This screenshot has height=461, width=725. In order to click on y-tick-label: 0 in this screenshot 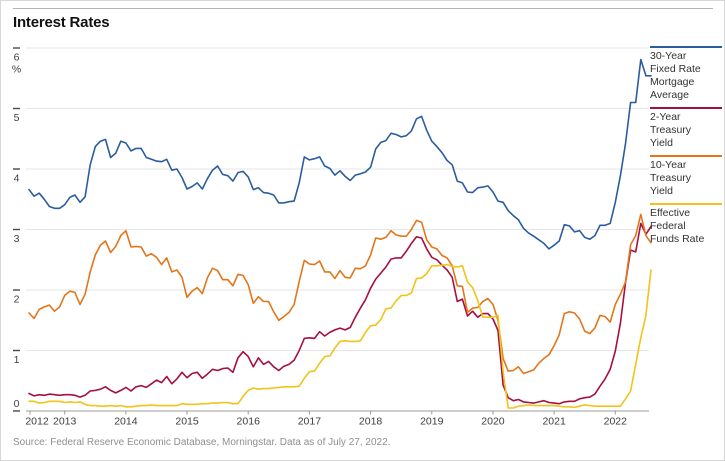, I will do `click(17, 404)`.